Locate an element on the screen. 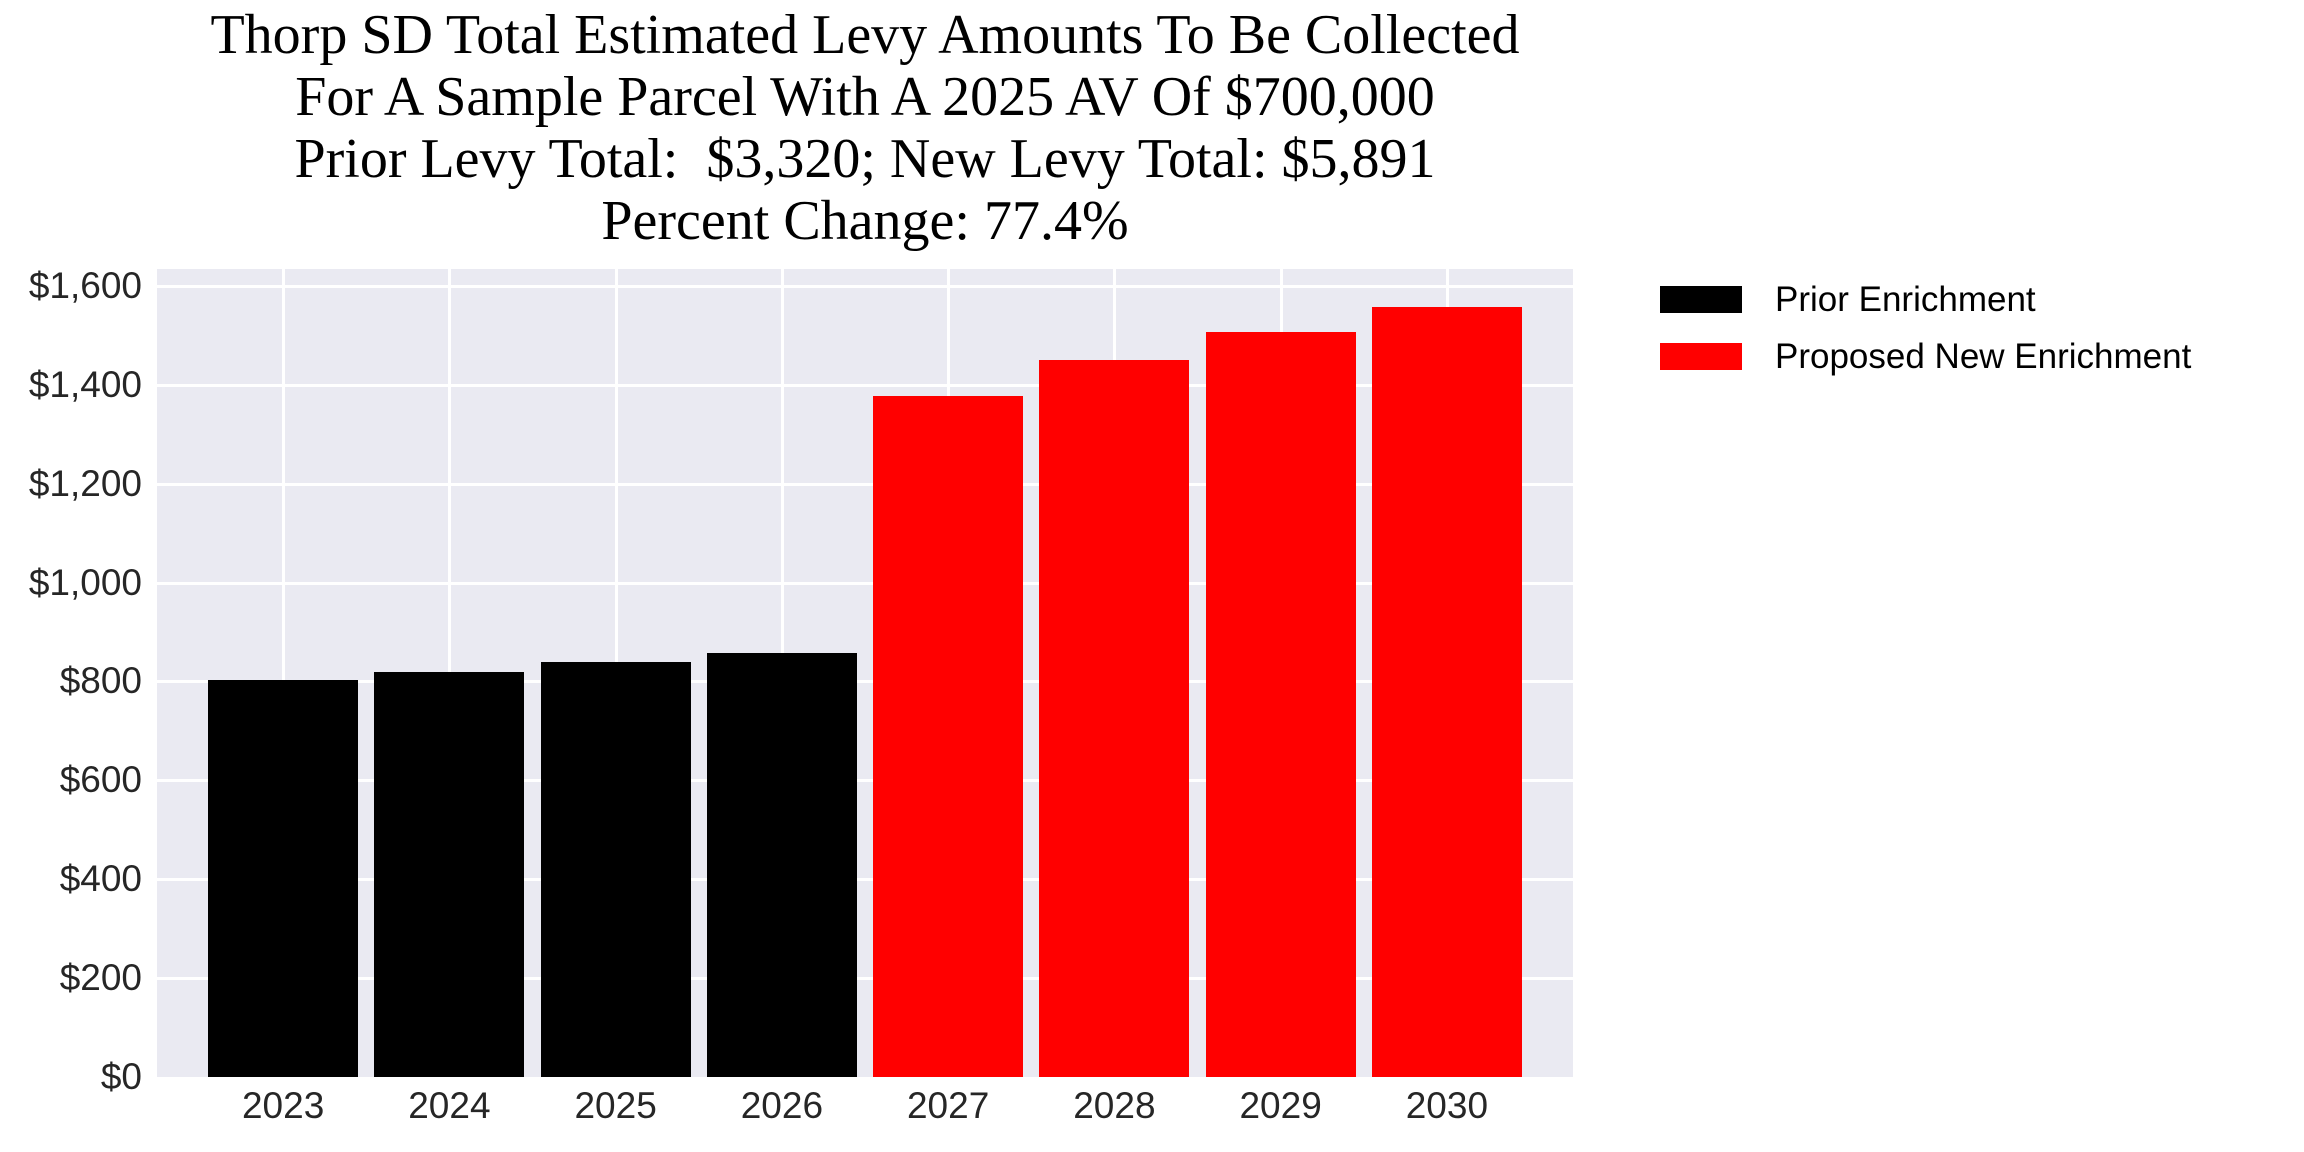 This screenshot has width=2304, height=1152. bar-2024 is located at coordinates (449, 874).